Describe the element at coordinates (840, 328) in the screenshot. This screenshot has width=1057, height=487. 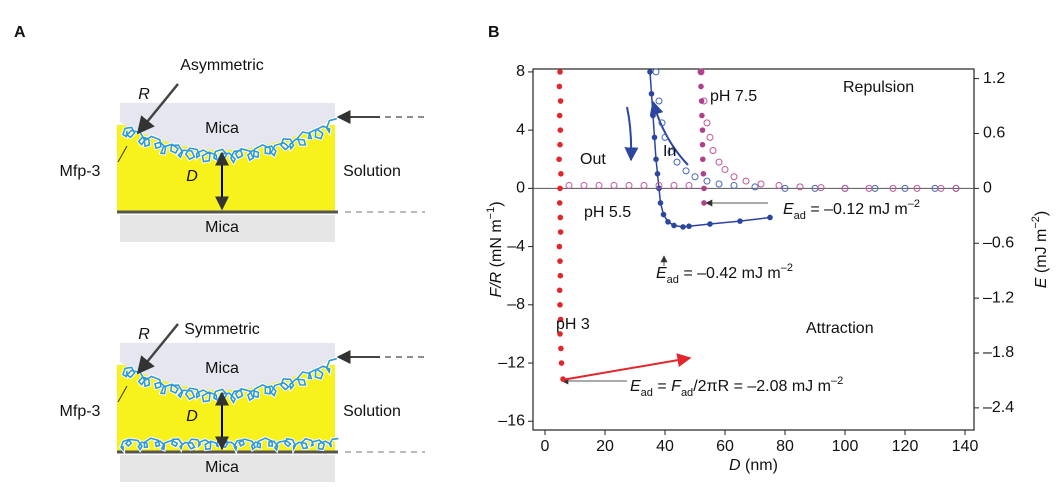
I see `annotation: Attraction` at that location.